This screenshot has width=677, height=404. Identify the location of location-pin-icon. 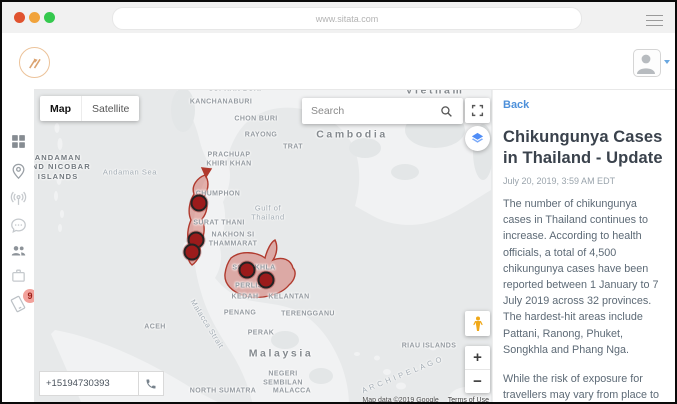
(18, 171).